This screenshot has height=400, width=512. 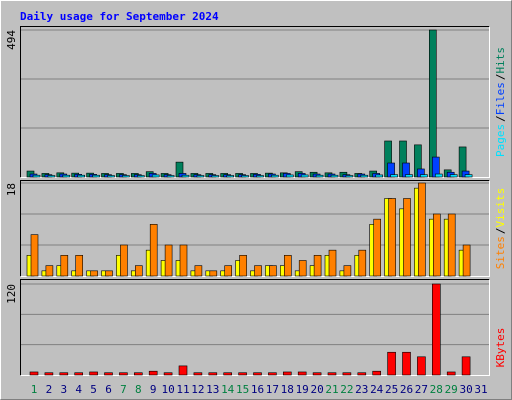 What do you see at coordinates (182, 389) in the screenshot?
I see `x-tick-label: 11` at bounding box center [182, 389].